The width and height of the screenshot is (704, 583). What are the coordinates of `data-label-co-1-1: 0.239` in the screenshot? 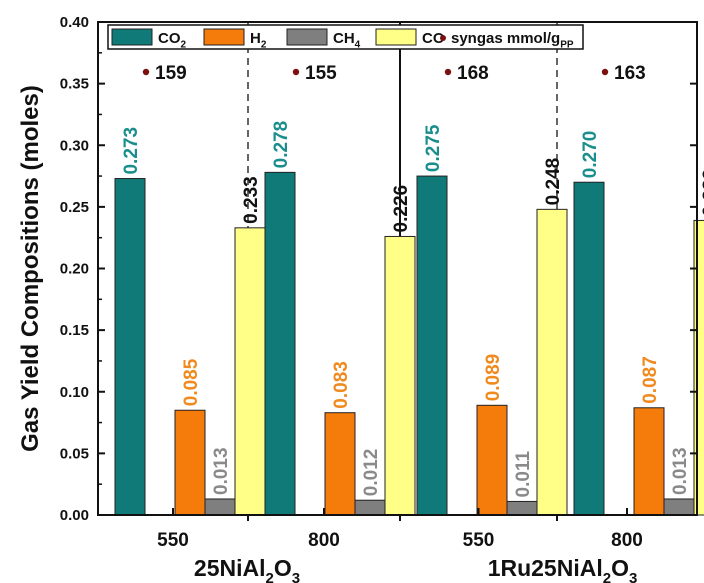 It's located at (702, 193).